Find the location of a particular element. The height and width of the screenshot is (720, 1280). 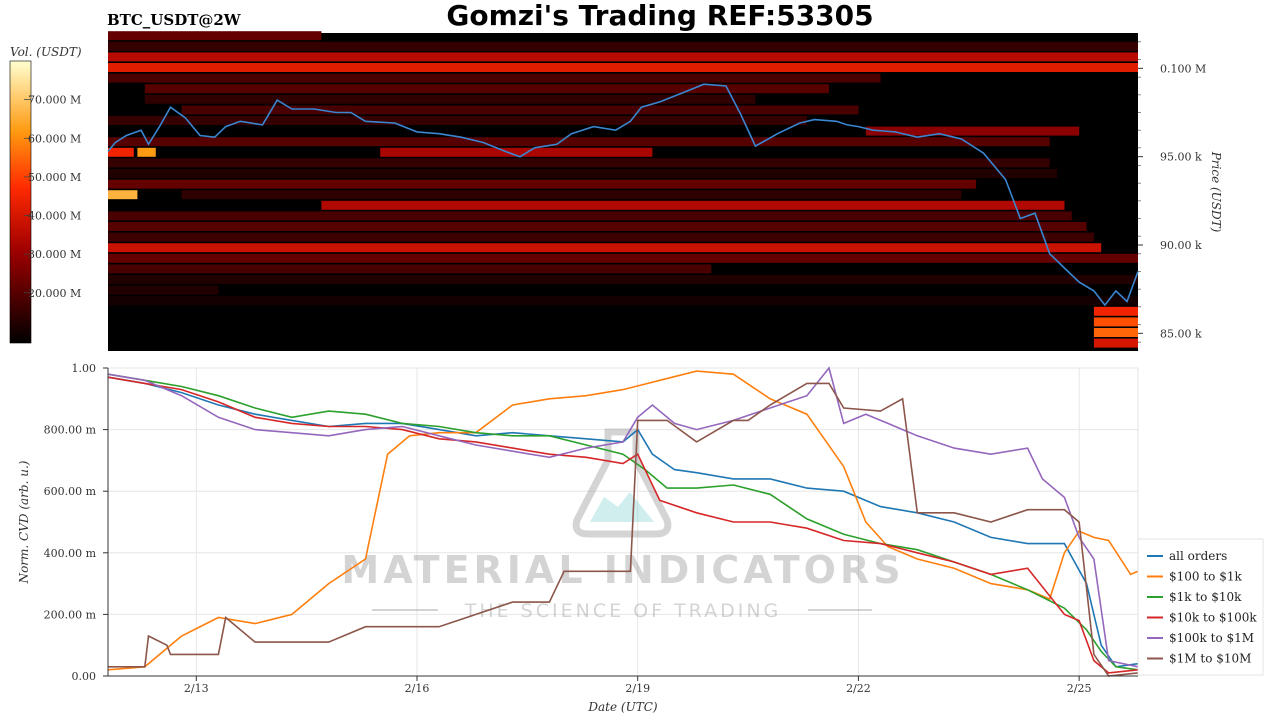

cvd-y-tick-label: 400.00 m is located at coordinates (70, 553).